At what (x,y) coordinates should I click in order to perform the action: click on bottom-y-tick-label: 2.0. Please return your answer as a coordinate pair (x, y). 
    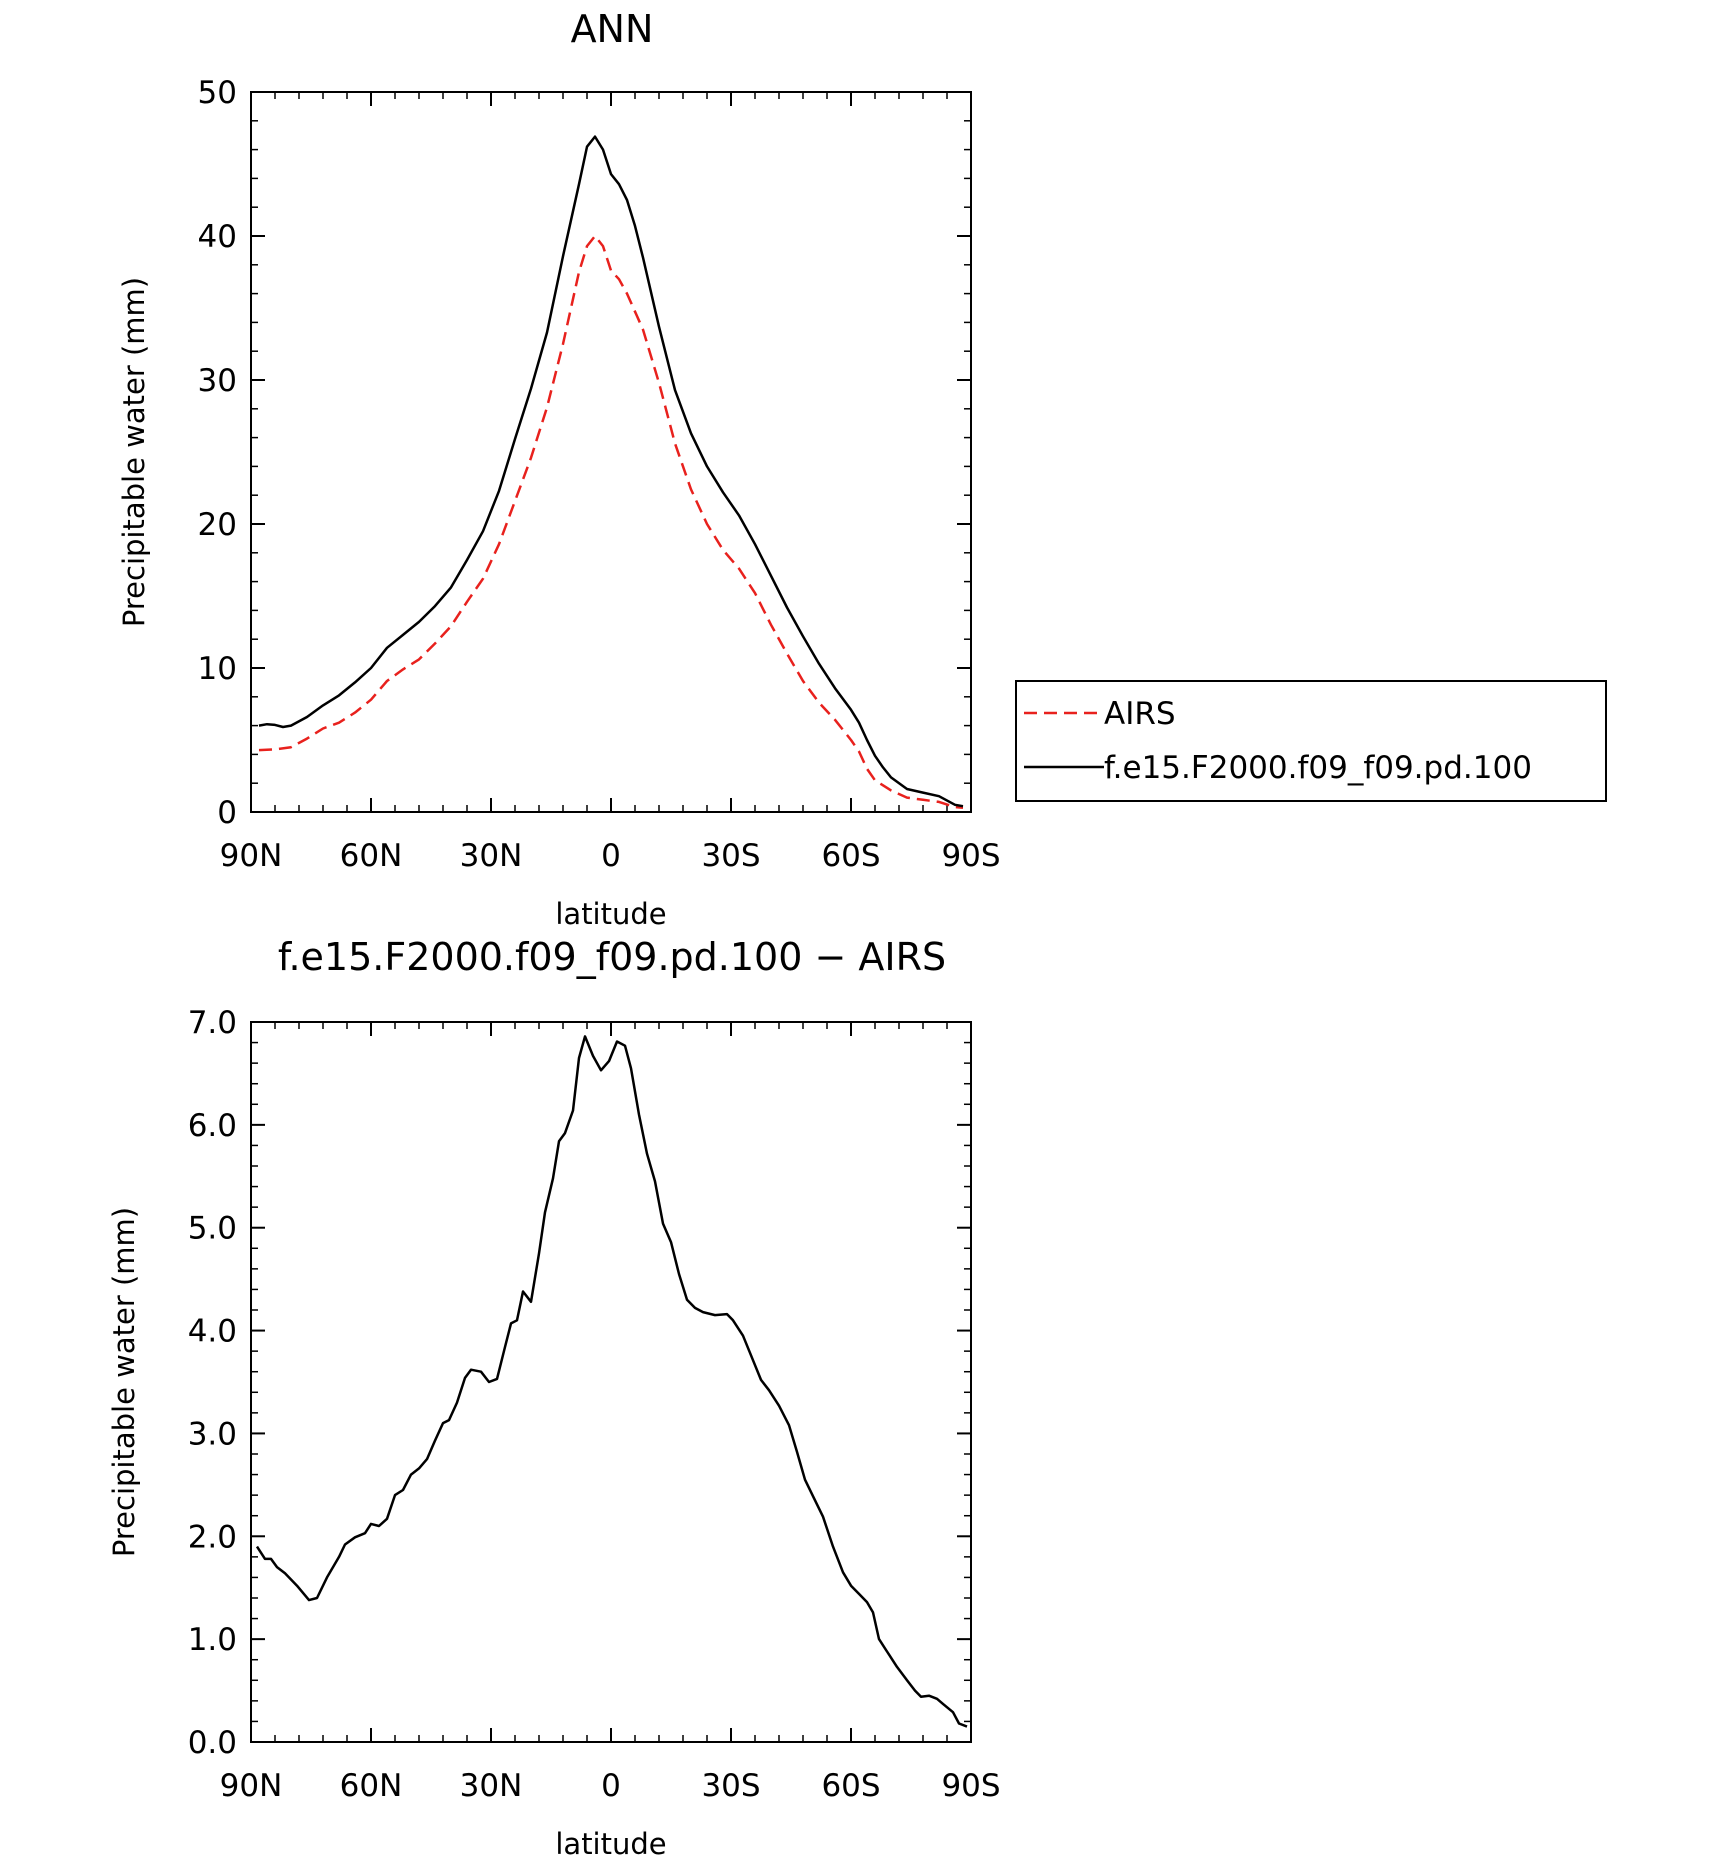
    Looking at the image, I should click on (212, 1537).